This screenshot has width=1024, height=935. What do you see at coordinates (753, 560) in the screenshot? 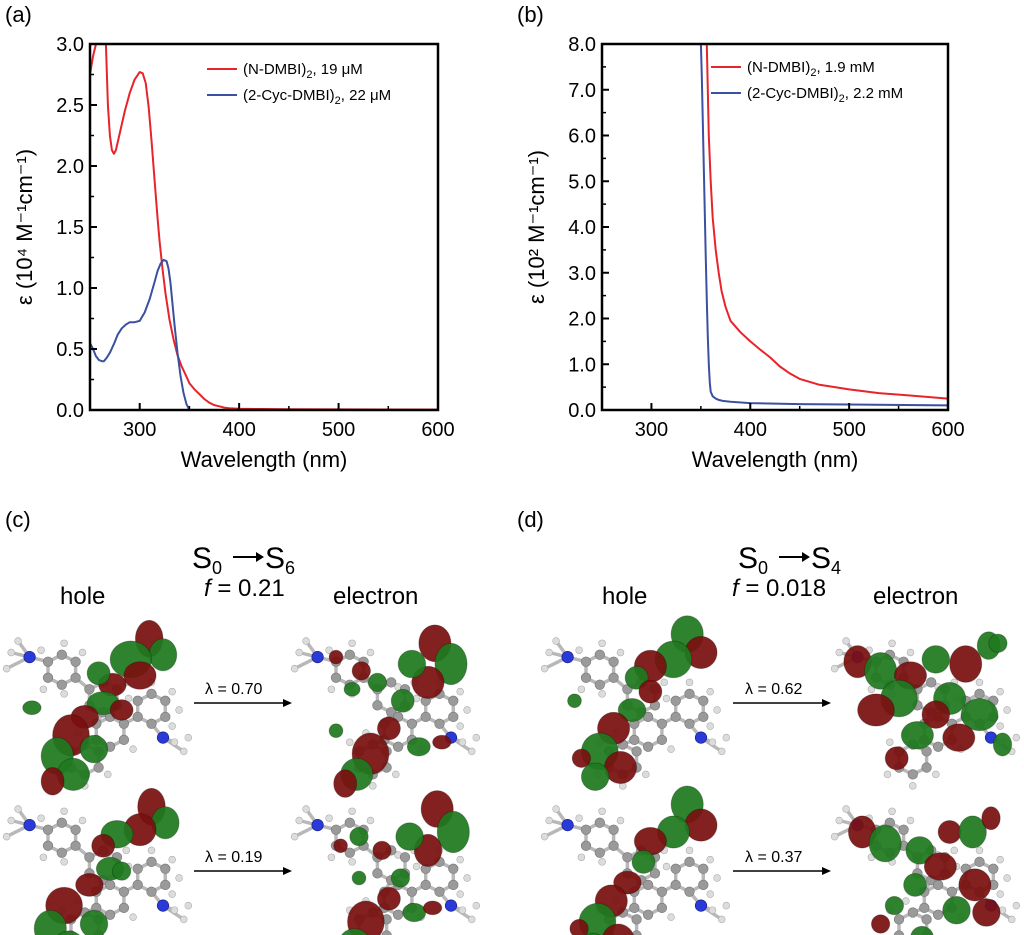
I see `panel-d-state-from: S0` at bounding box center [753, 560].